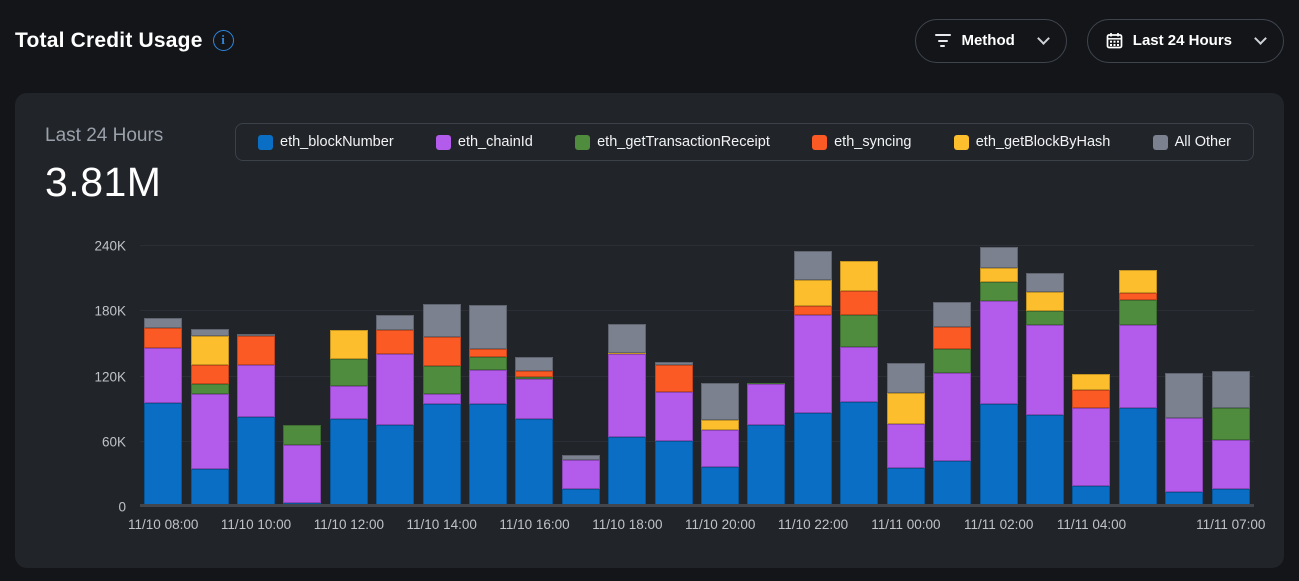 Image resolution: width=1299 pixels, height=581 pixels. I want to click on legend-item: eth_getBlockByHash, so click(1031, 142).